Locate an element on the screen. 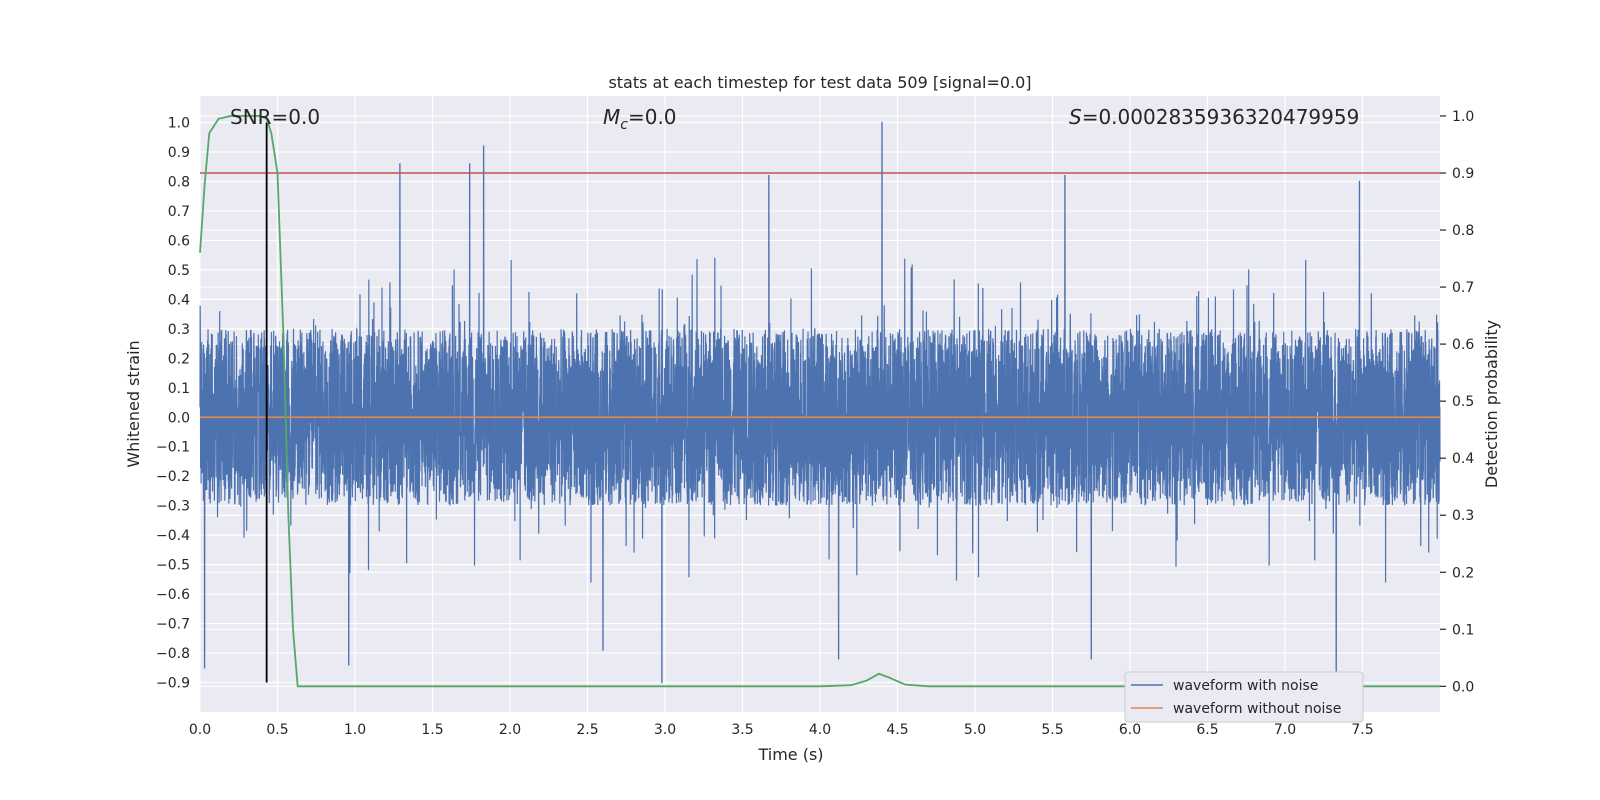  left-tick-label: −0.9 is located at coordinates (173, 684).